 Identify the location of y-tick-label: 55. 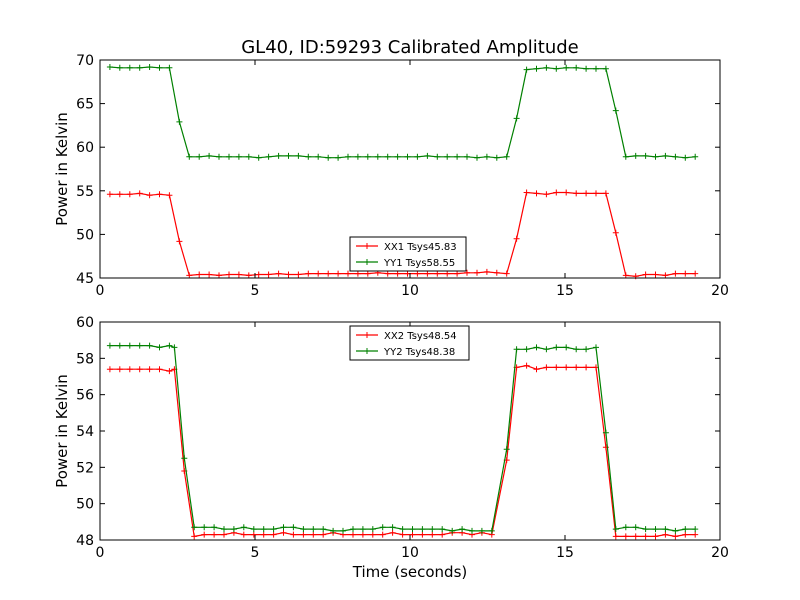
(85, 192).